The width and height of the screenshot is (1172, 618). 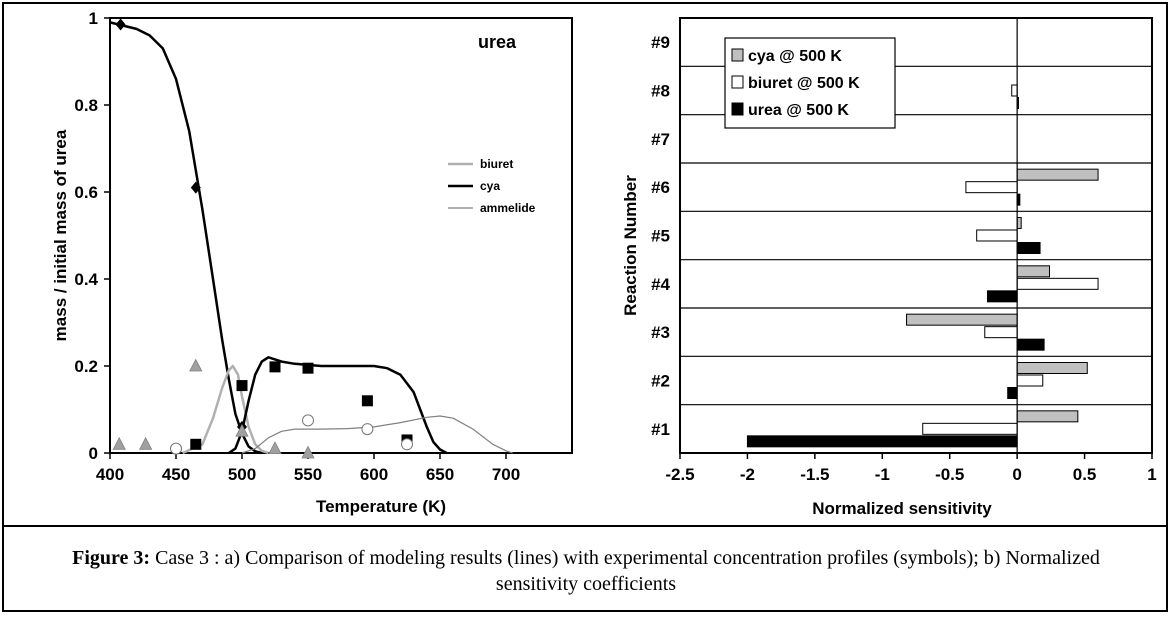 What do you see at coordinates (747, 474) in the screenshot?
I see `x-tick-label: -2` at bounding box center [747, 474].